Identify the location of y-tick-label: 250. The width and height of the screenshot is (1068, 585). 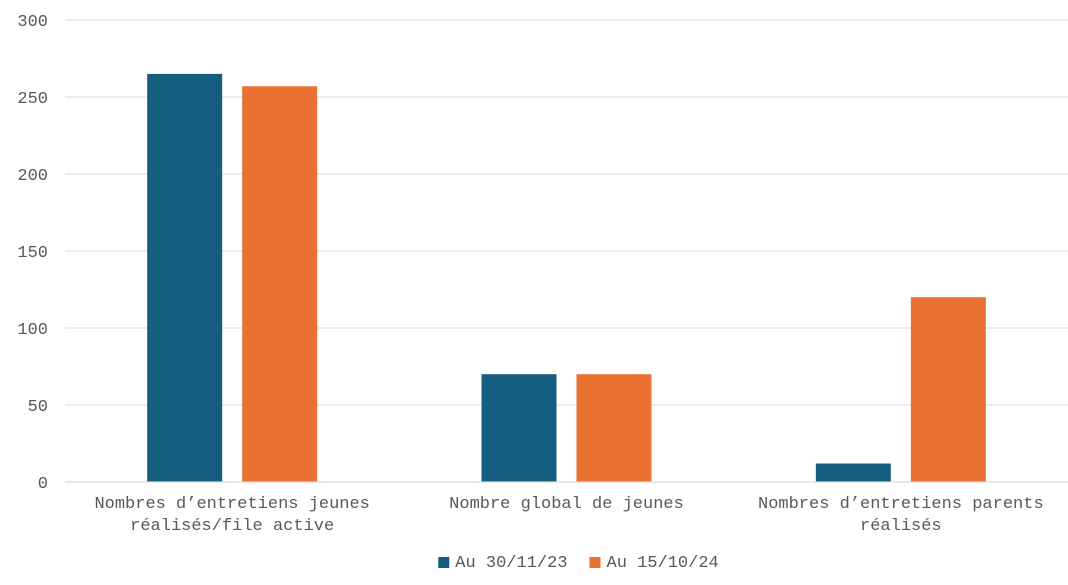
(32, 99).